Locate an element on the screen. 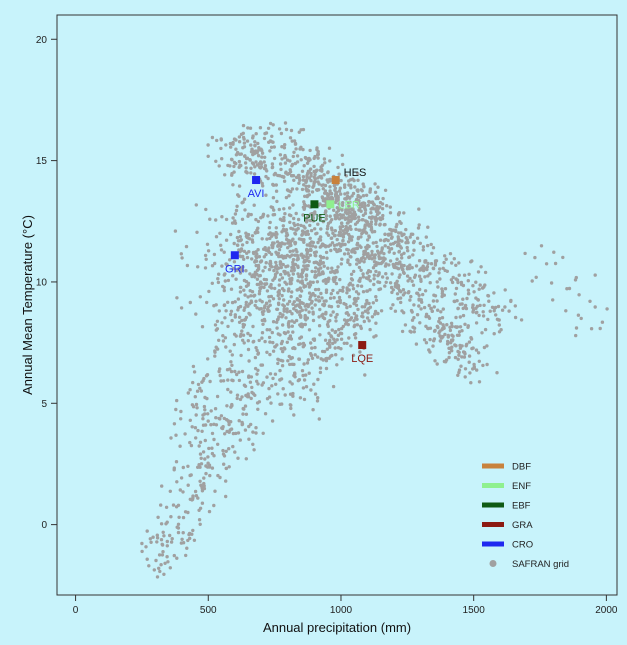 Image resolution: width=627 pixels, height=645 pixels. y-axis-title: Annual Mean Temperature (°C) is located at coordinates (27, 305).